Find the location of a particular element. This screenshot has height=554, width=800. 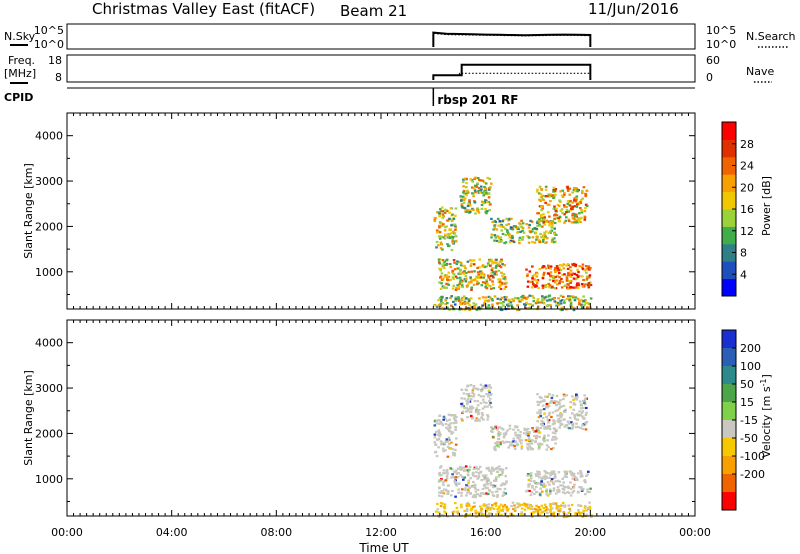

y-tick-label: 2000 is located at coordinates (49, 433).